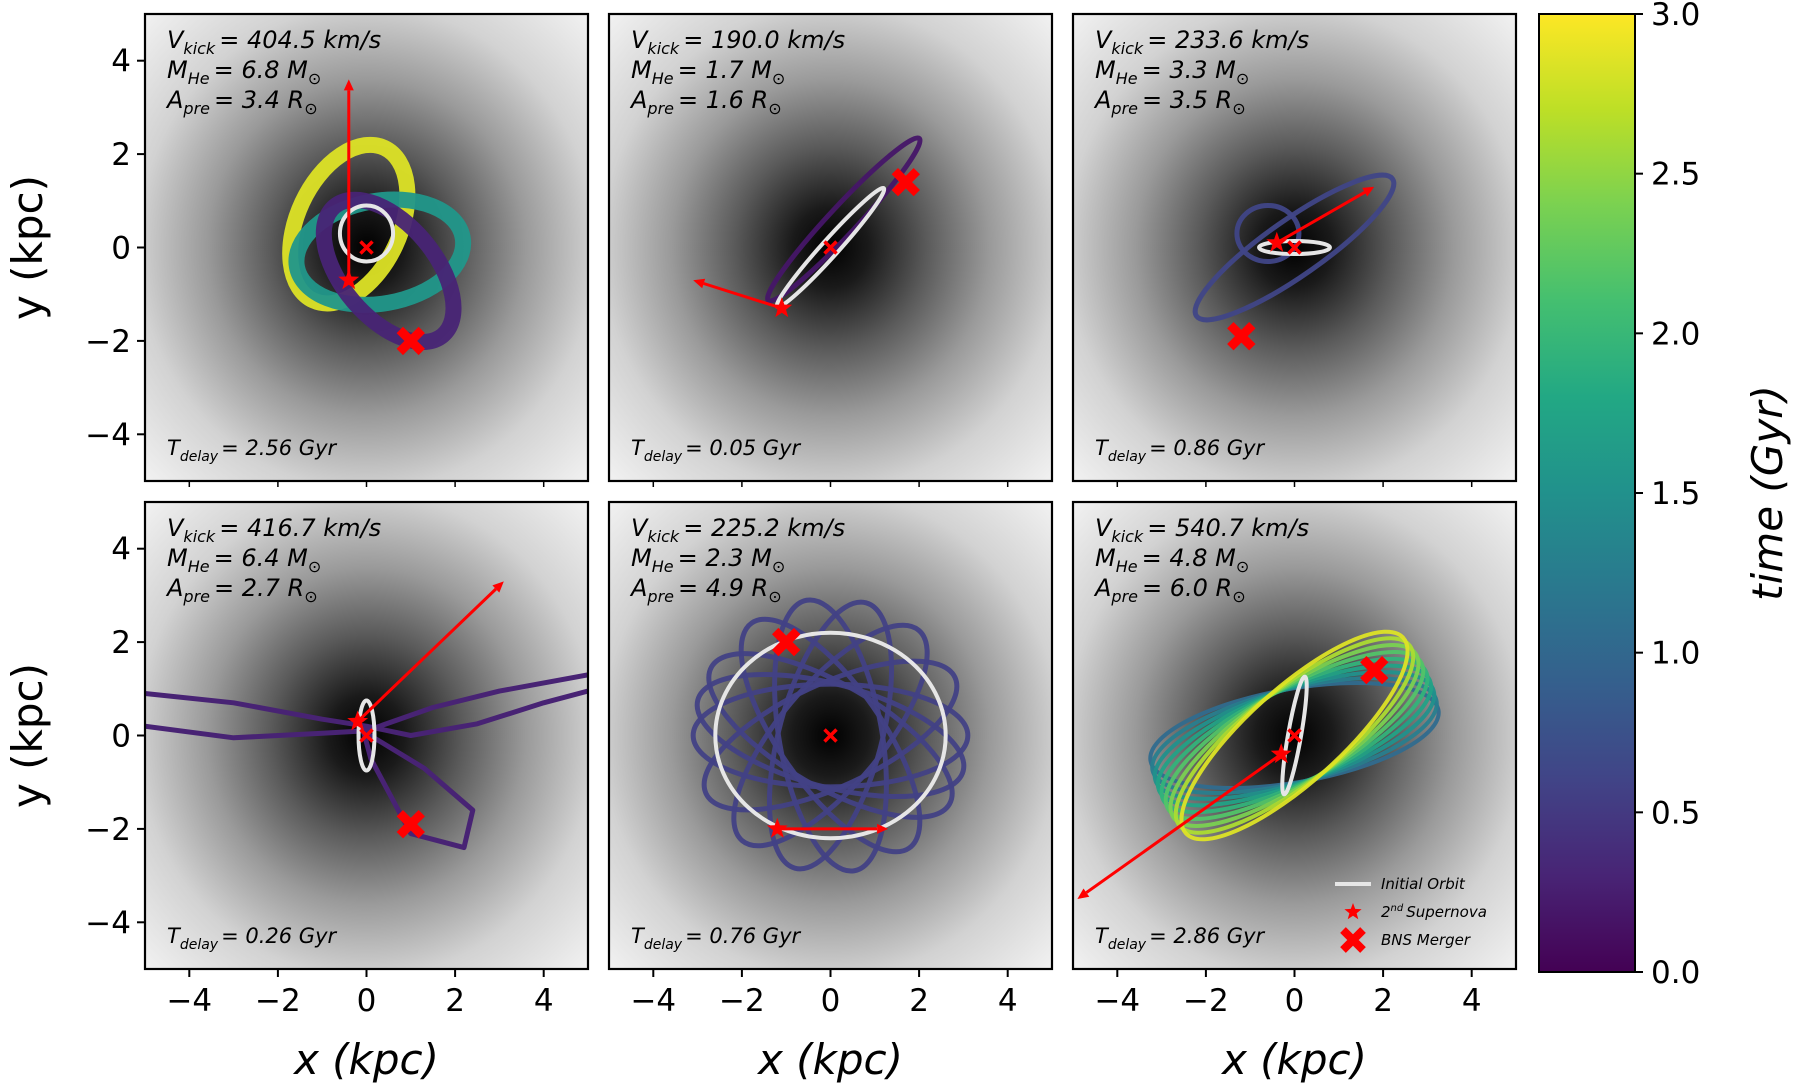 The image size is (1800, 1091). What do you see at coordinates (705, 102) in the screenshot?
I see `apre-label: Apre = 1.6 R⊙` at bounding box center [705, 102].